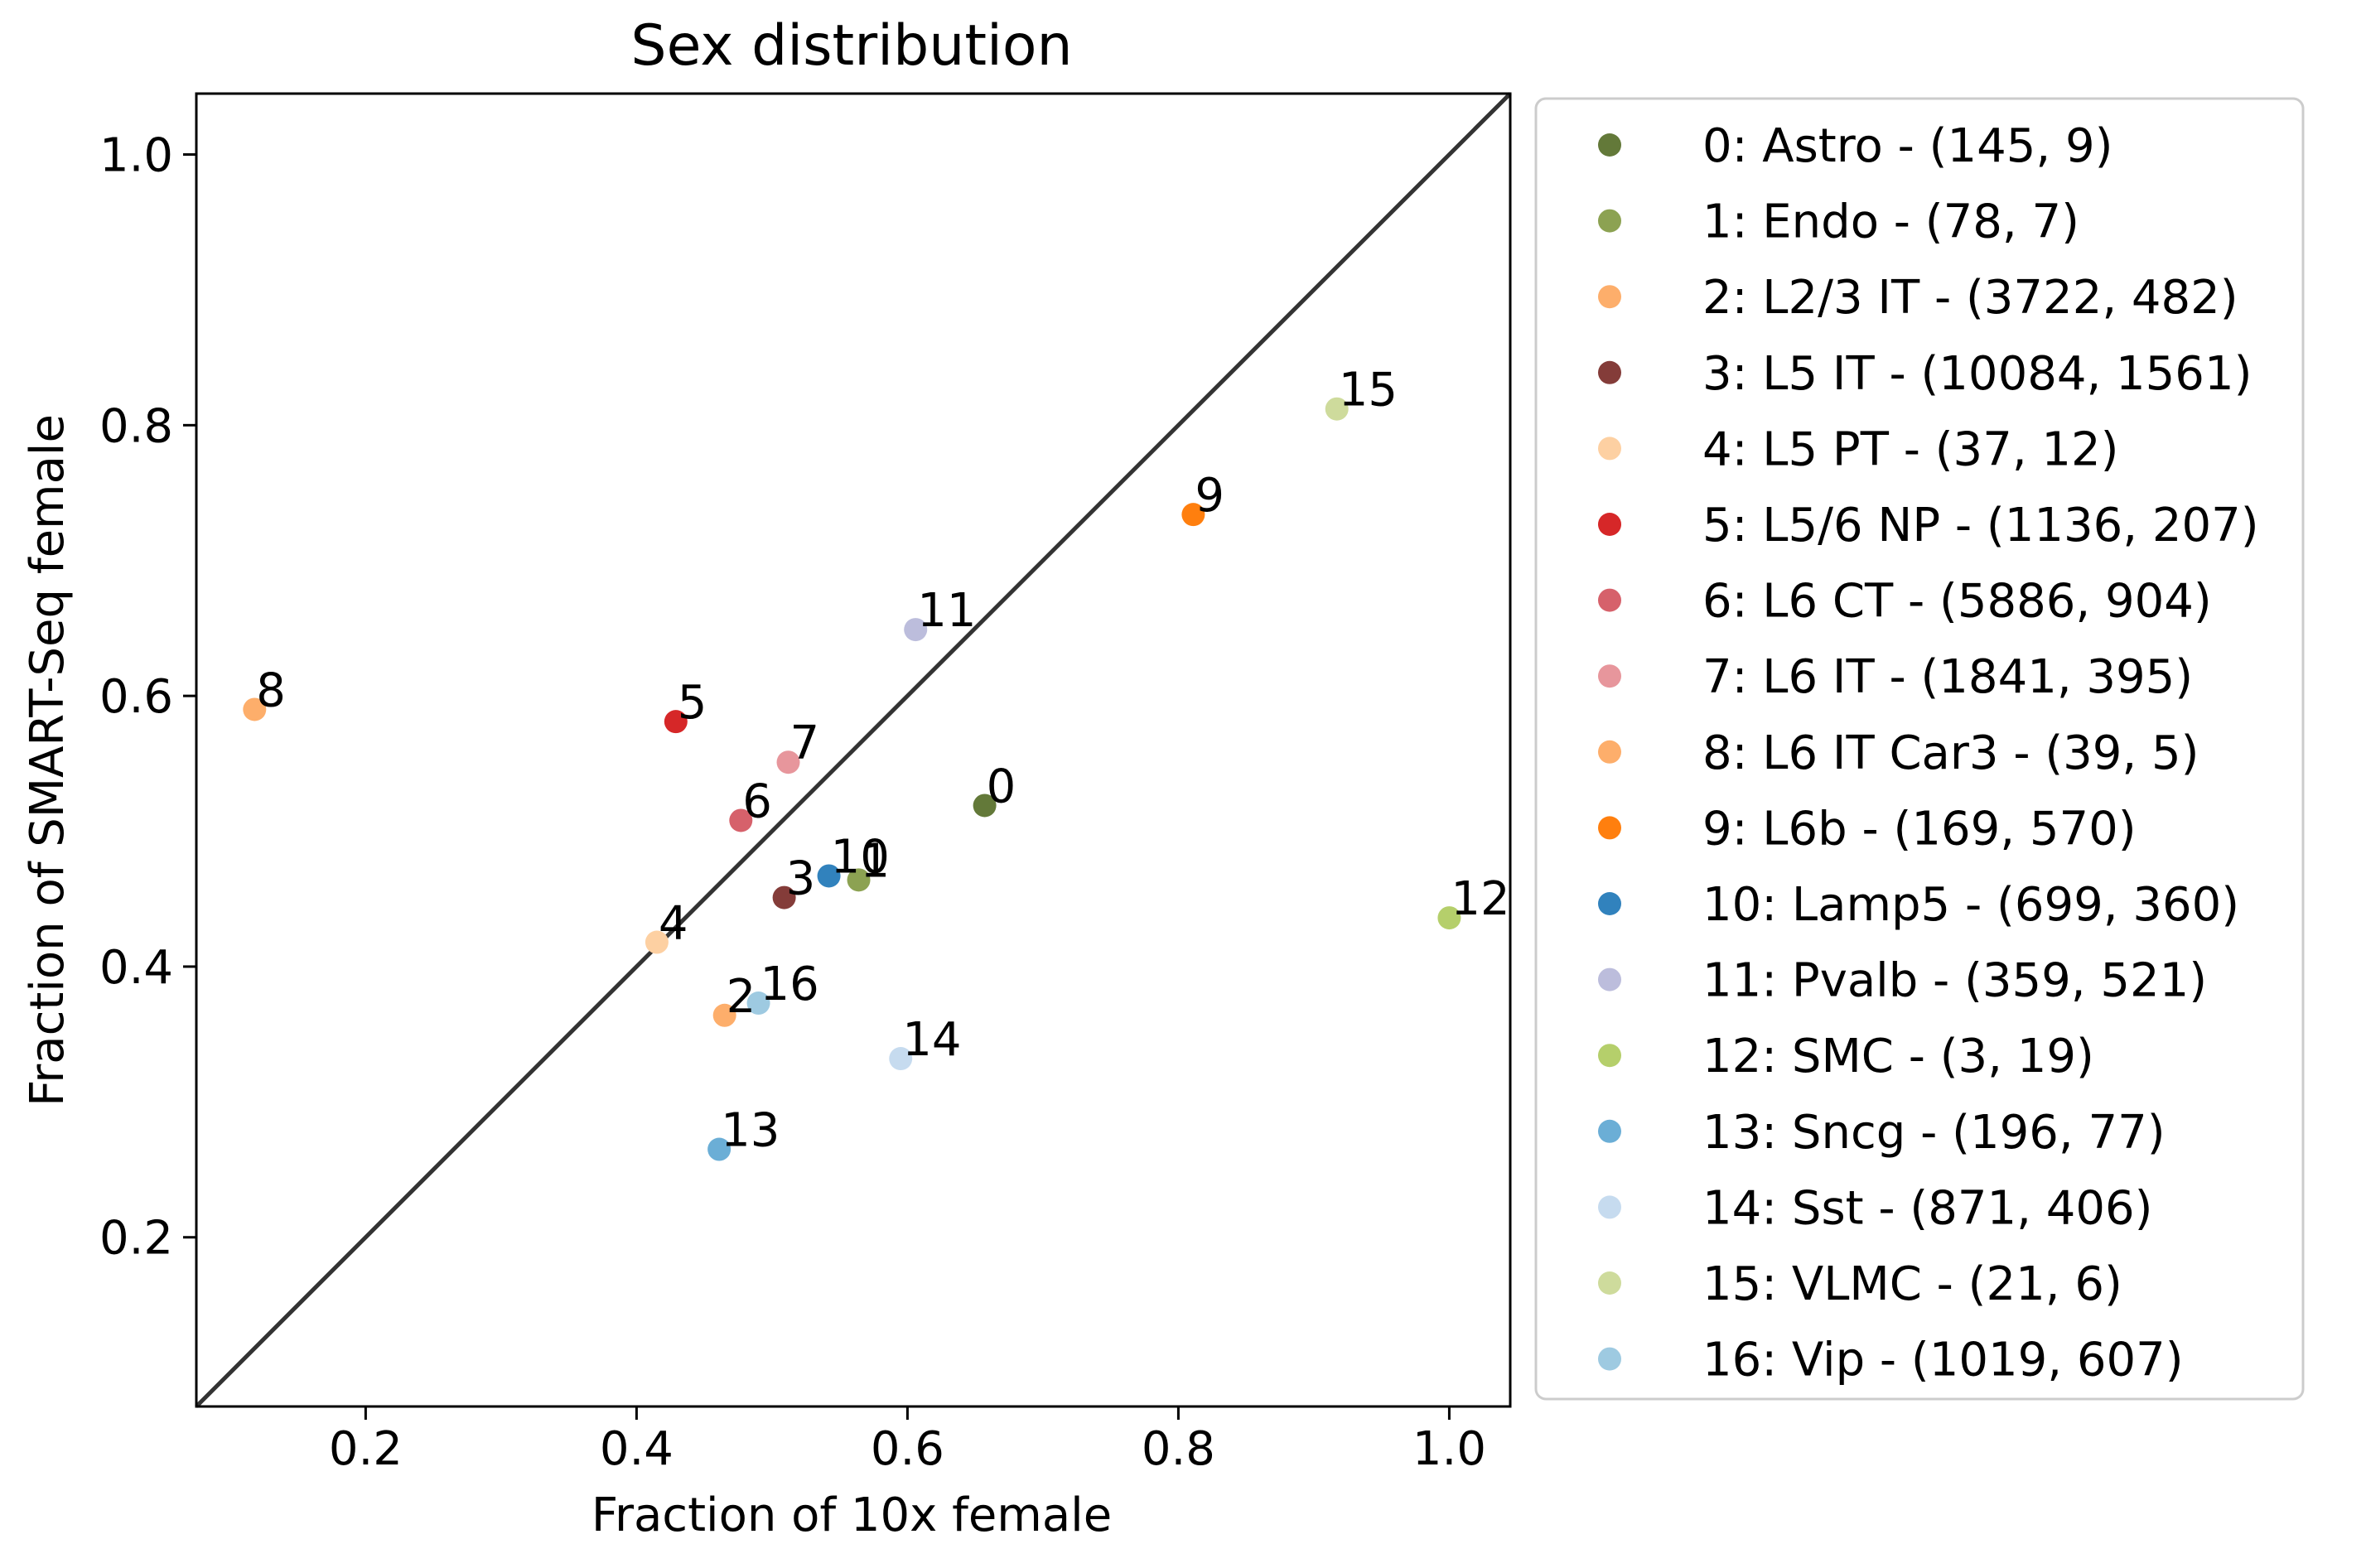  I want to click on point-label: 11, so click(946, 611).